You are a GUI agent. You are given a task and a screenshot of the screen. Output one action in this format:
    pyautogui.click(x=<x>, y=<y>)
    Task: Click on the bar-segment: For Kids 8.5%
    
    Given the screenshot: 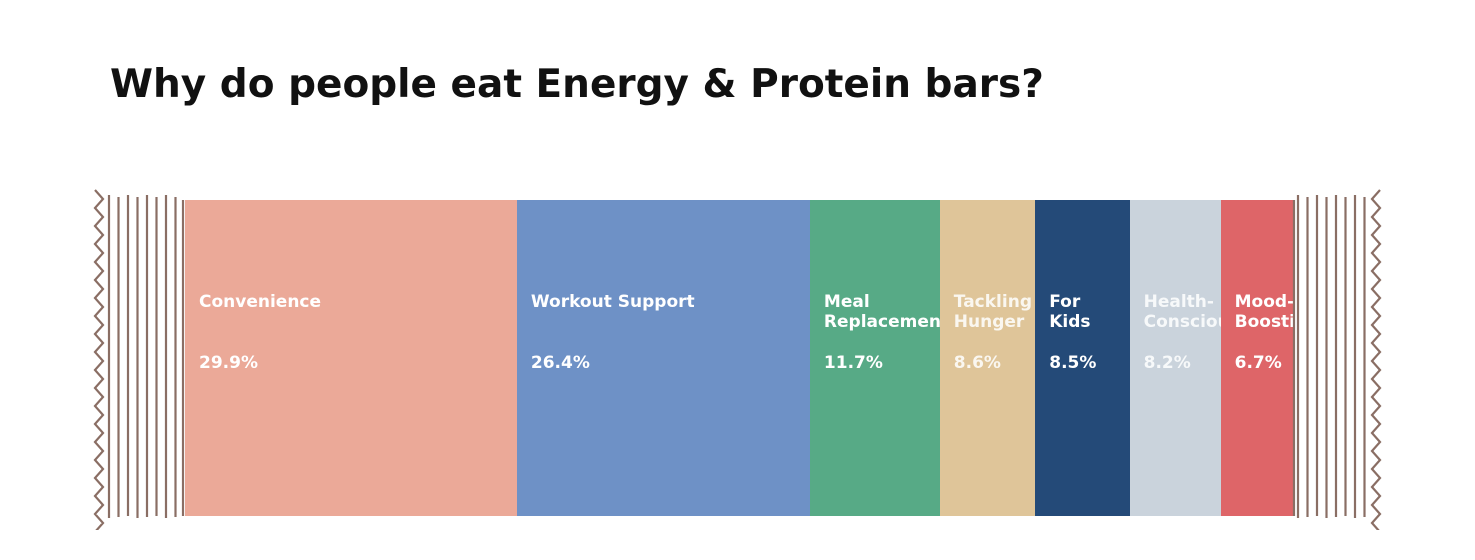 What is the action you would take?
    pyautogui.click(x=1082, y=358)
    